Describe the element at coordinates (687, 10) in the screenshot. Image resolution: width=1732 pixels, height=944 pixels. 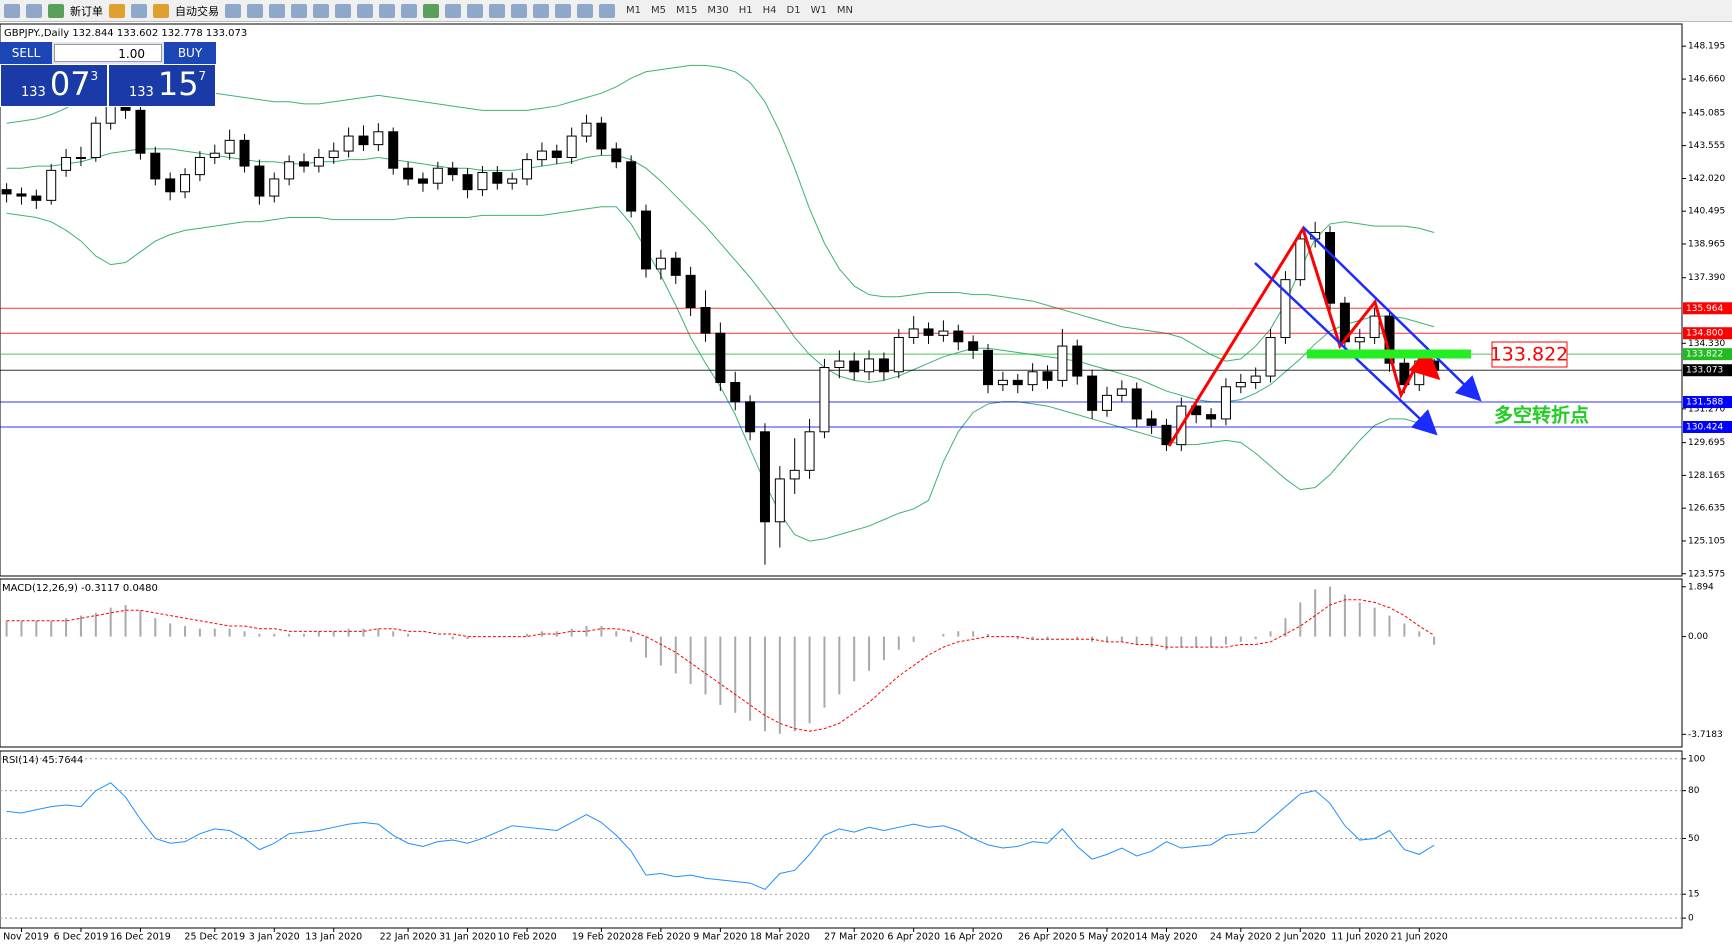
I see `timeframe: M15` at that location.